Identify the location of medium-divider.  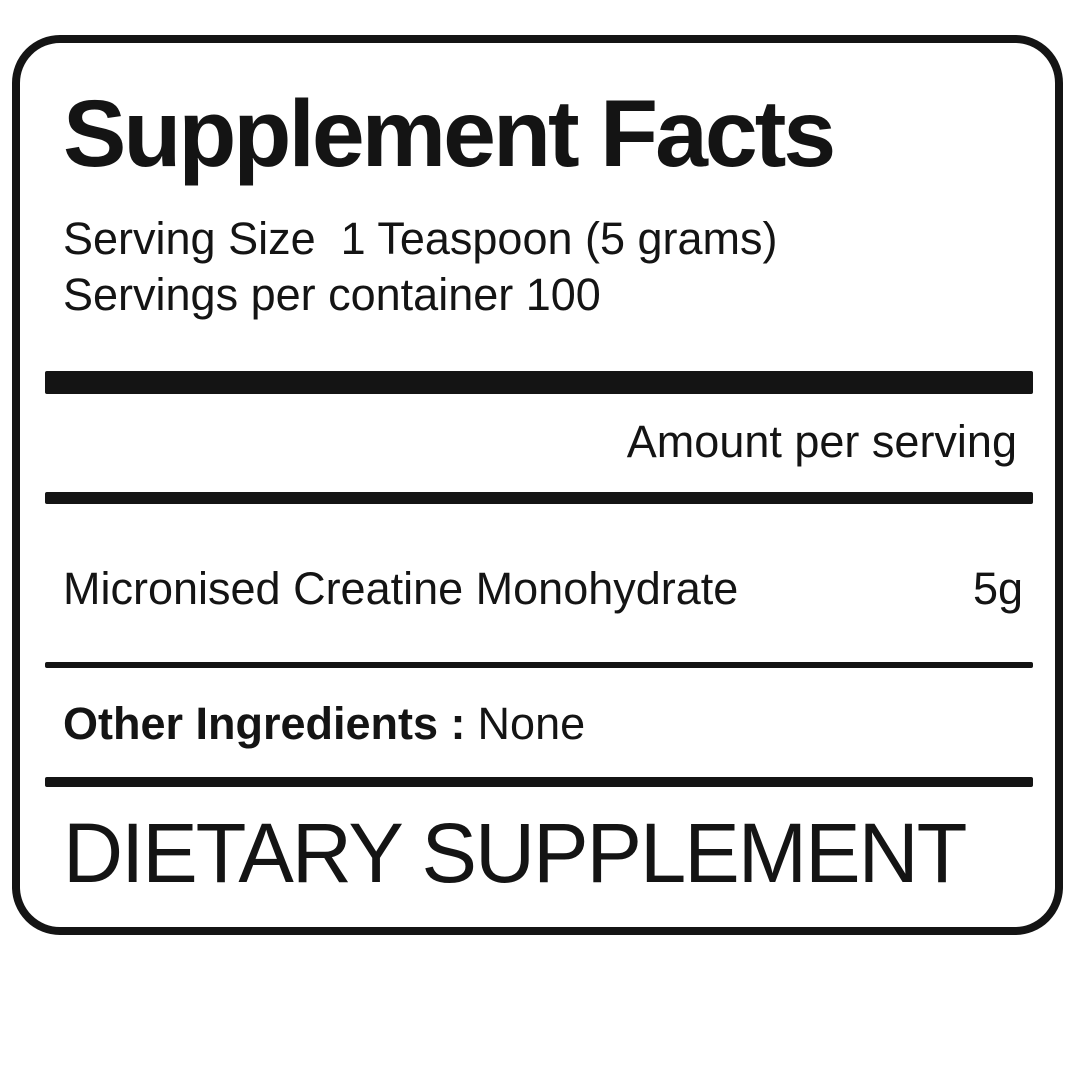
(539, 498).